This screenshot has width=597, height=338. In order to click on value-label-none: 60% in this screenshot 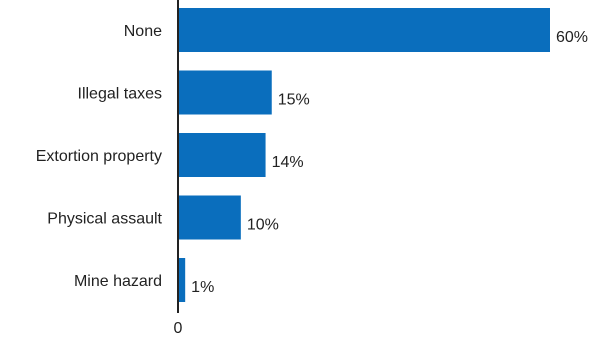, I will do `click(572, 37)`.